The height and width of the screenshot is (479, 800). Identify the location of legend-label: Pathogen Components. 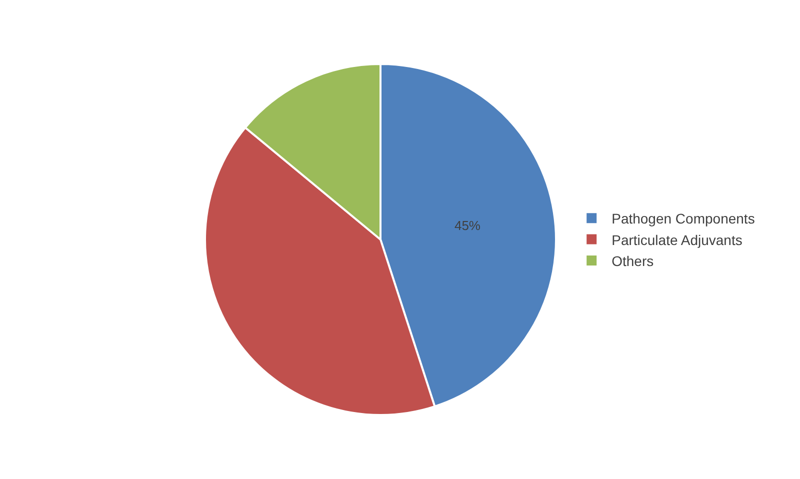
(683, 218).